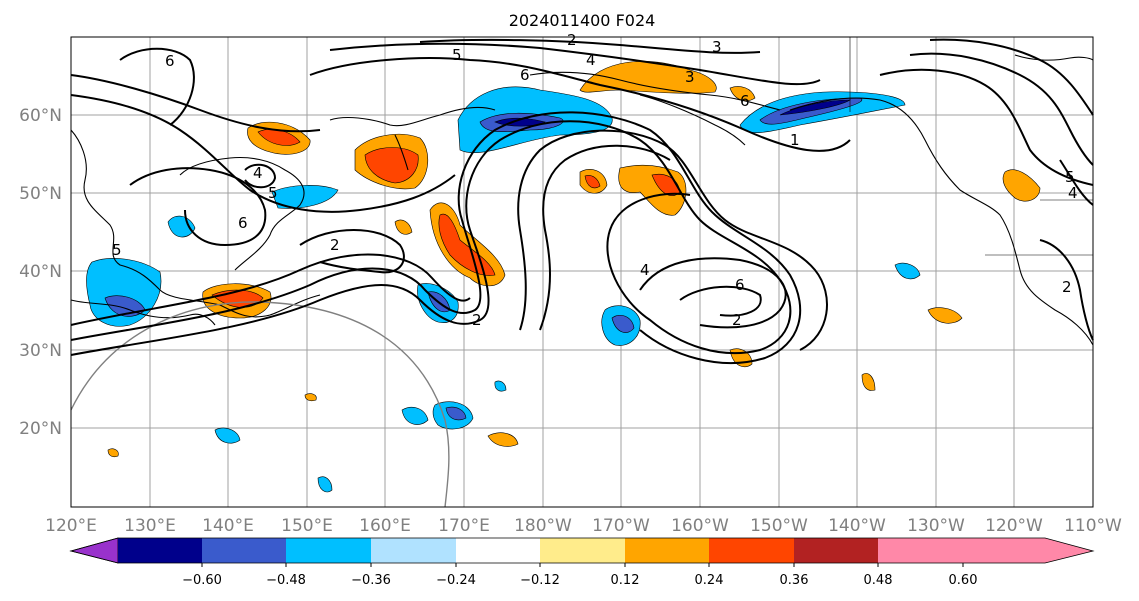 This screenshot has height=601, width=1139. What do you see at coordinates (71, 526) in the screenshot?
I see `lon-label: 120°E` at bounding box center [71, 526].